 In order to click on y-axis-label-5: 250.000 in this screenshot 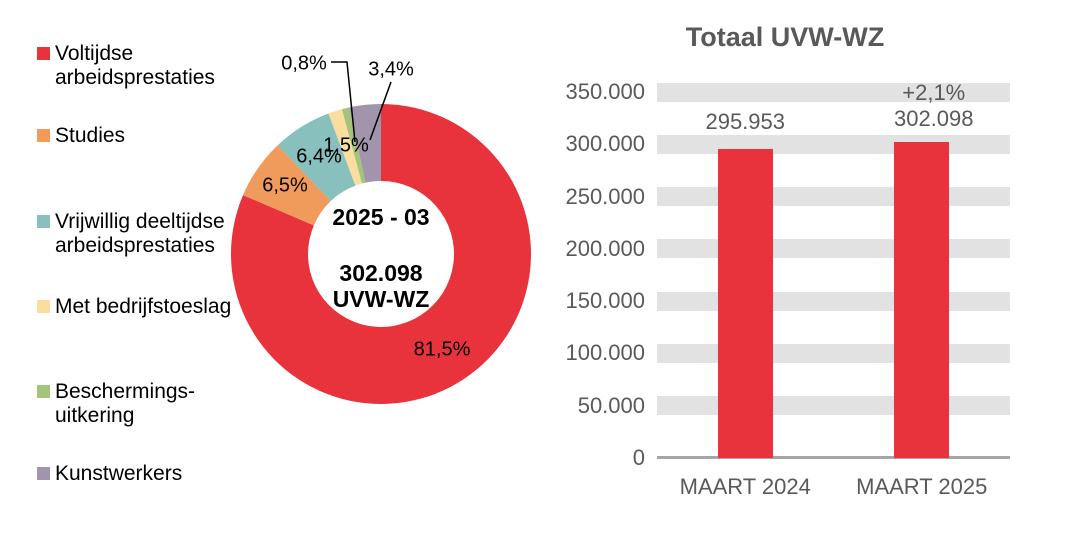, I will do `click(605, 196)`.